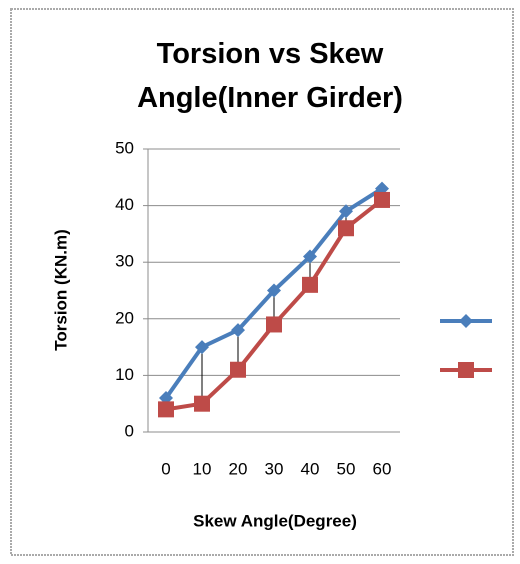 The height and width of the screenshot is (564, 520). What do you see at coordinates (165, 468) in the screenshot?
I see `x-tick-label: 0` at bounding box center [165, 468].